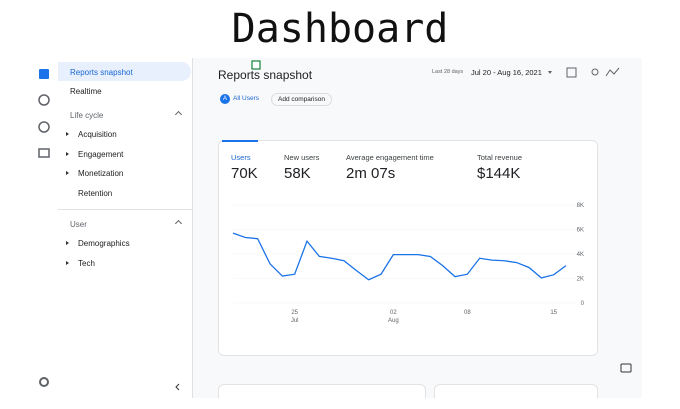 This screenshot has height=409, width=680. I want to click on nav-item: Retention, so click(95, 193).